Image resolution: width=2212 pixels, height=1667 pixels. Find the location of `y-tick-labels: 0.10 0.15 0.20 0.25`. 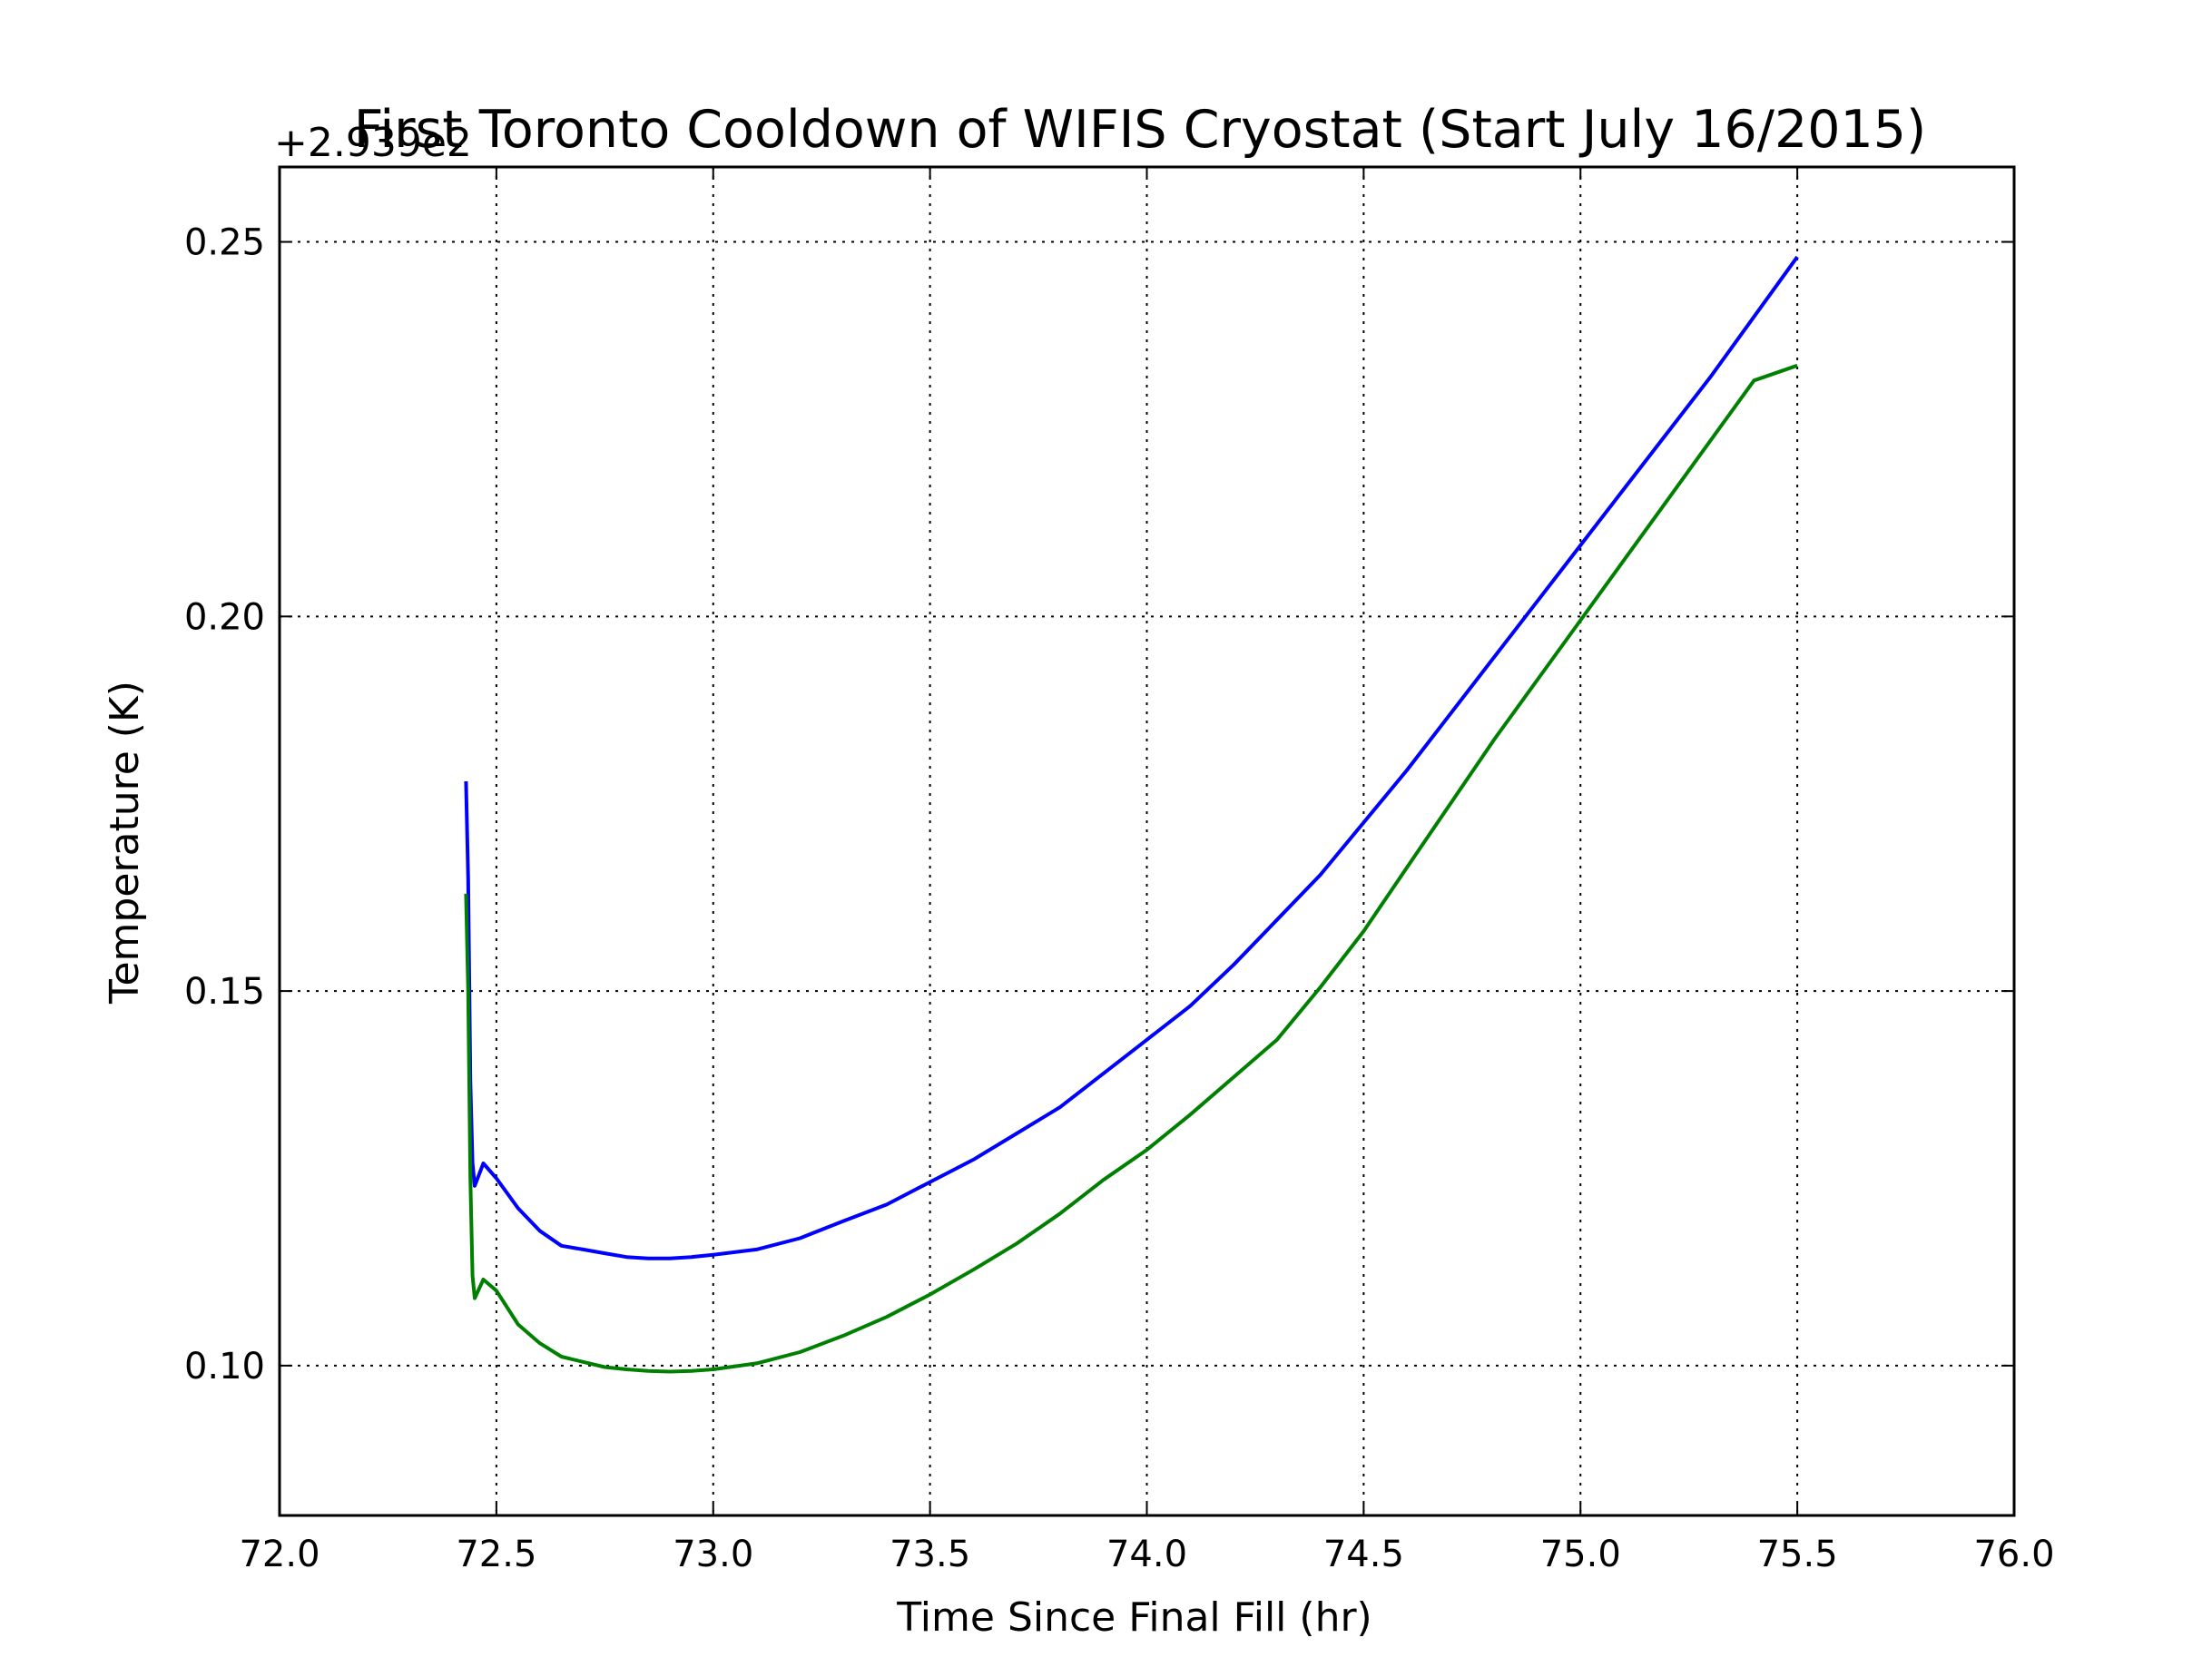

y-tick-labels: 0.10 0.15 0.20 0.25 is located at coordinates (224, 805).